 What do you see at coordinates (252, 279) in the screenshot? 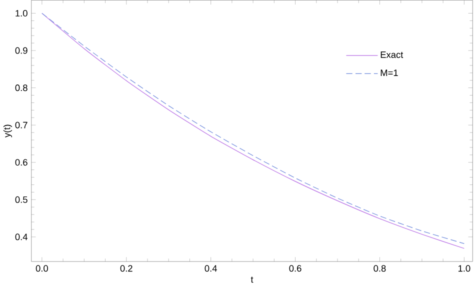
I see `x-axis-title: t` at bounding box center [252, 279].